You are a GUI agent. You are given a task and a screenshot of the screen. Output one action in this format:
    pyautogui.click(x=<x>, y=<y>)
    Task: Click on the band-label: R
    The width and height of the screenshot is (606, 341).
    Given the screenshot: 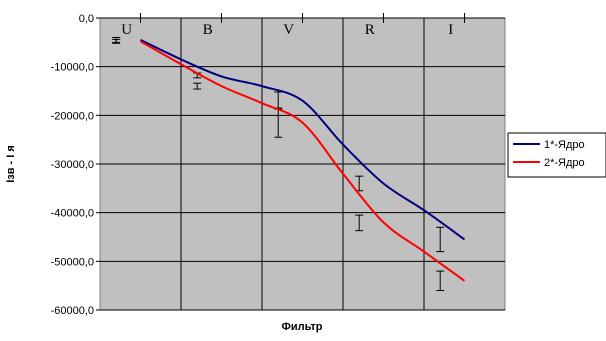 What is the action you would take?
    pyautogui.click(x=370, y=30)
    